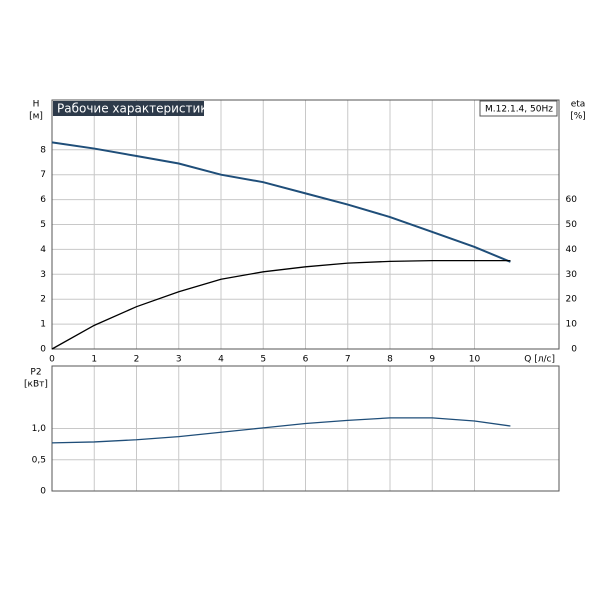 The image size is (600, 604). Describe the element at coordinates (43, 300) in the screenshot. I see `y-tick-label: 2` at that location.